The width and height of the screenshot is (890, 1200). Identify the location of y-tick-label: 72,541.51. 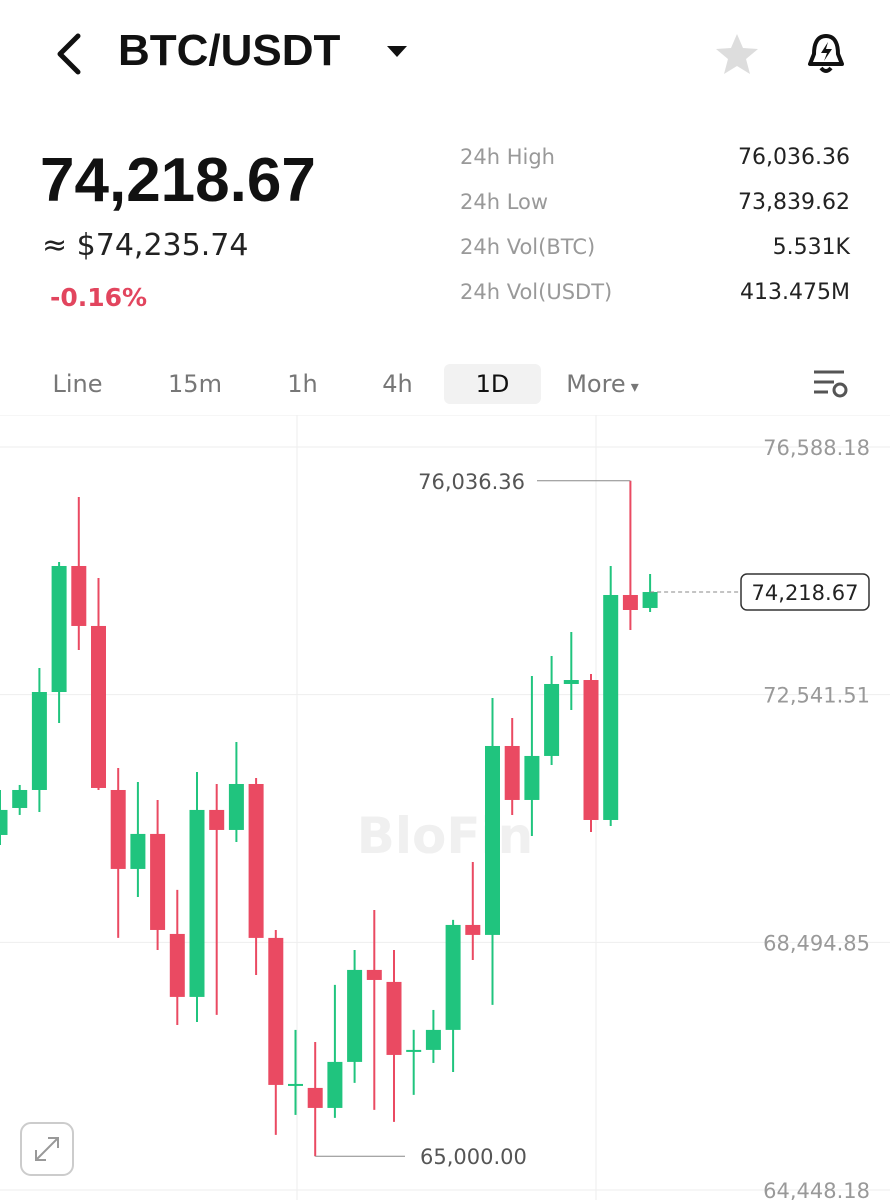
(816, 696).